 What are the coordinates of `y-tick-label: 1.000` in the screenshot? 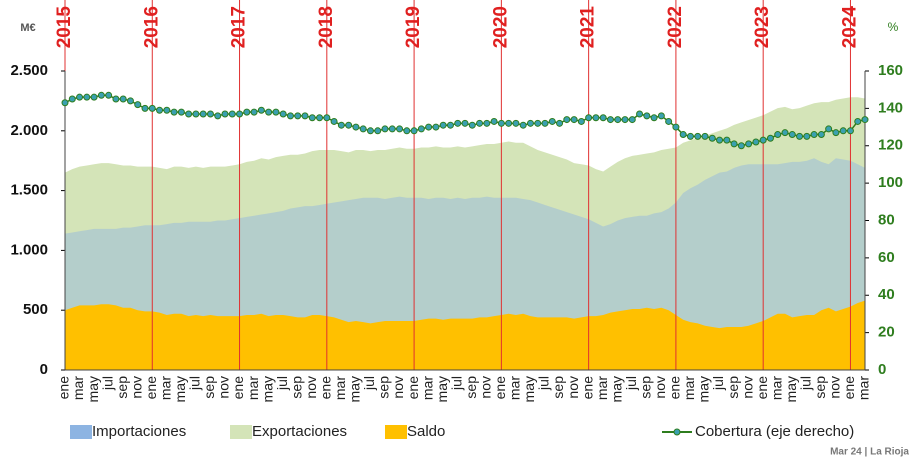 It's located at (29, 249).